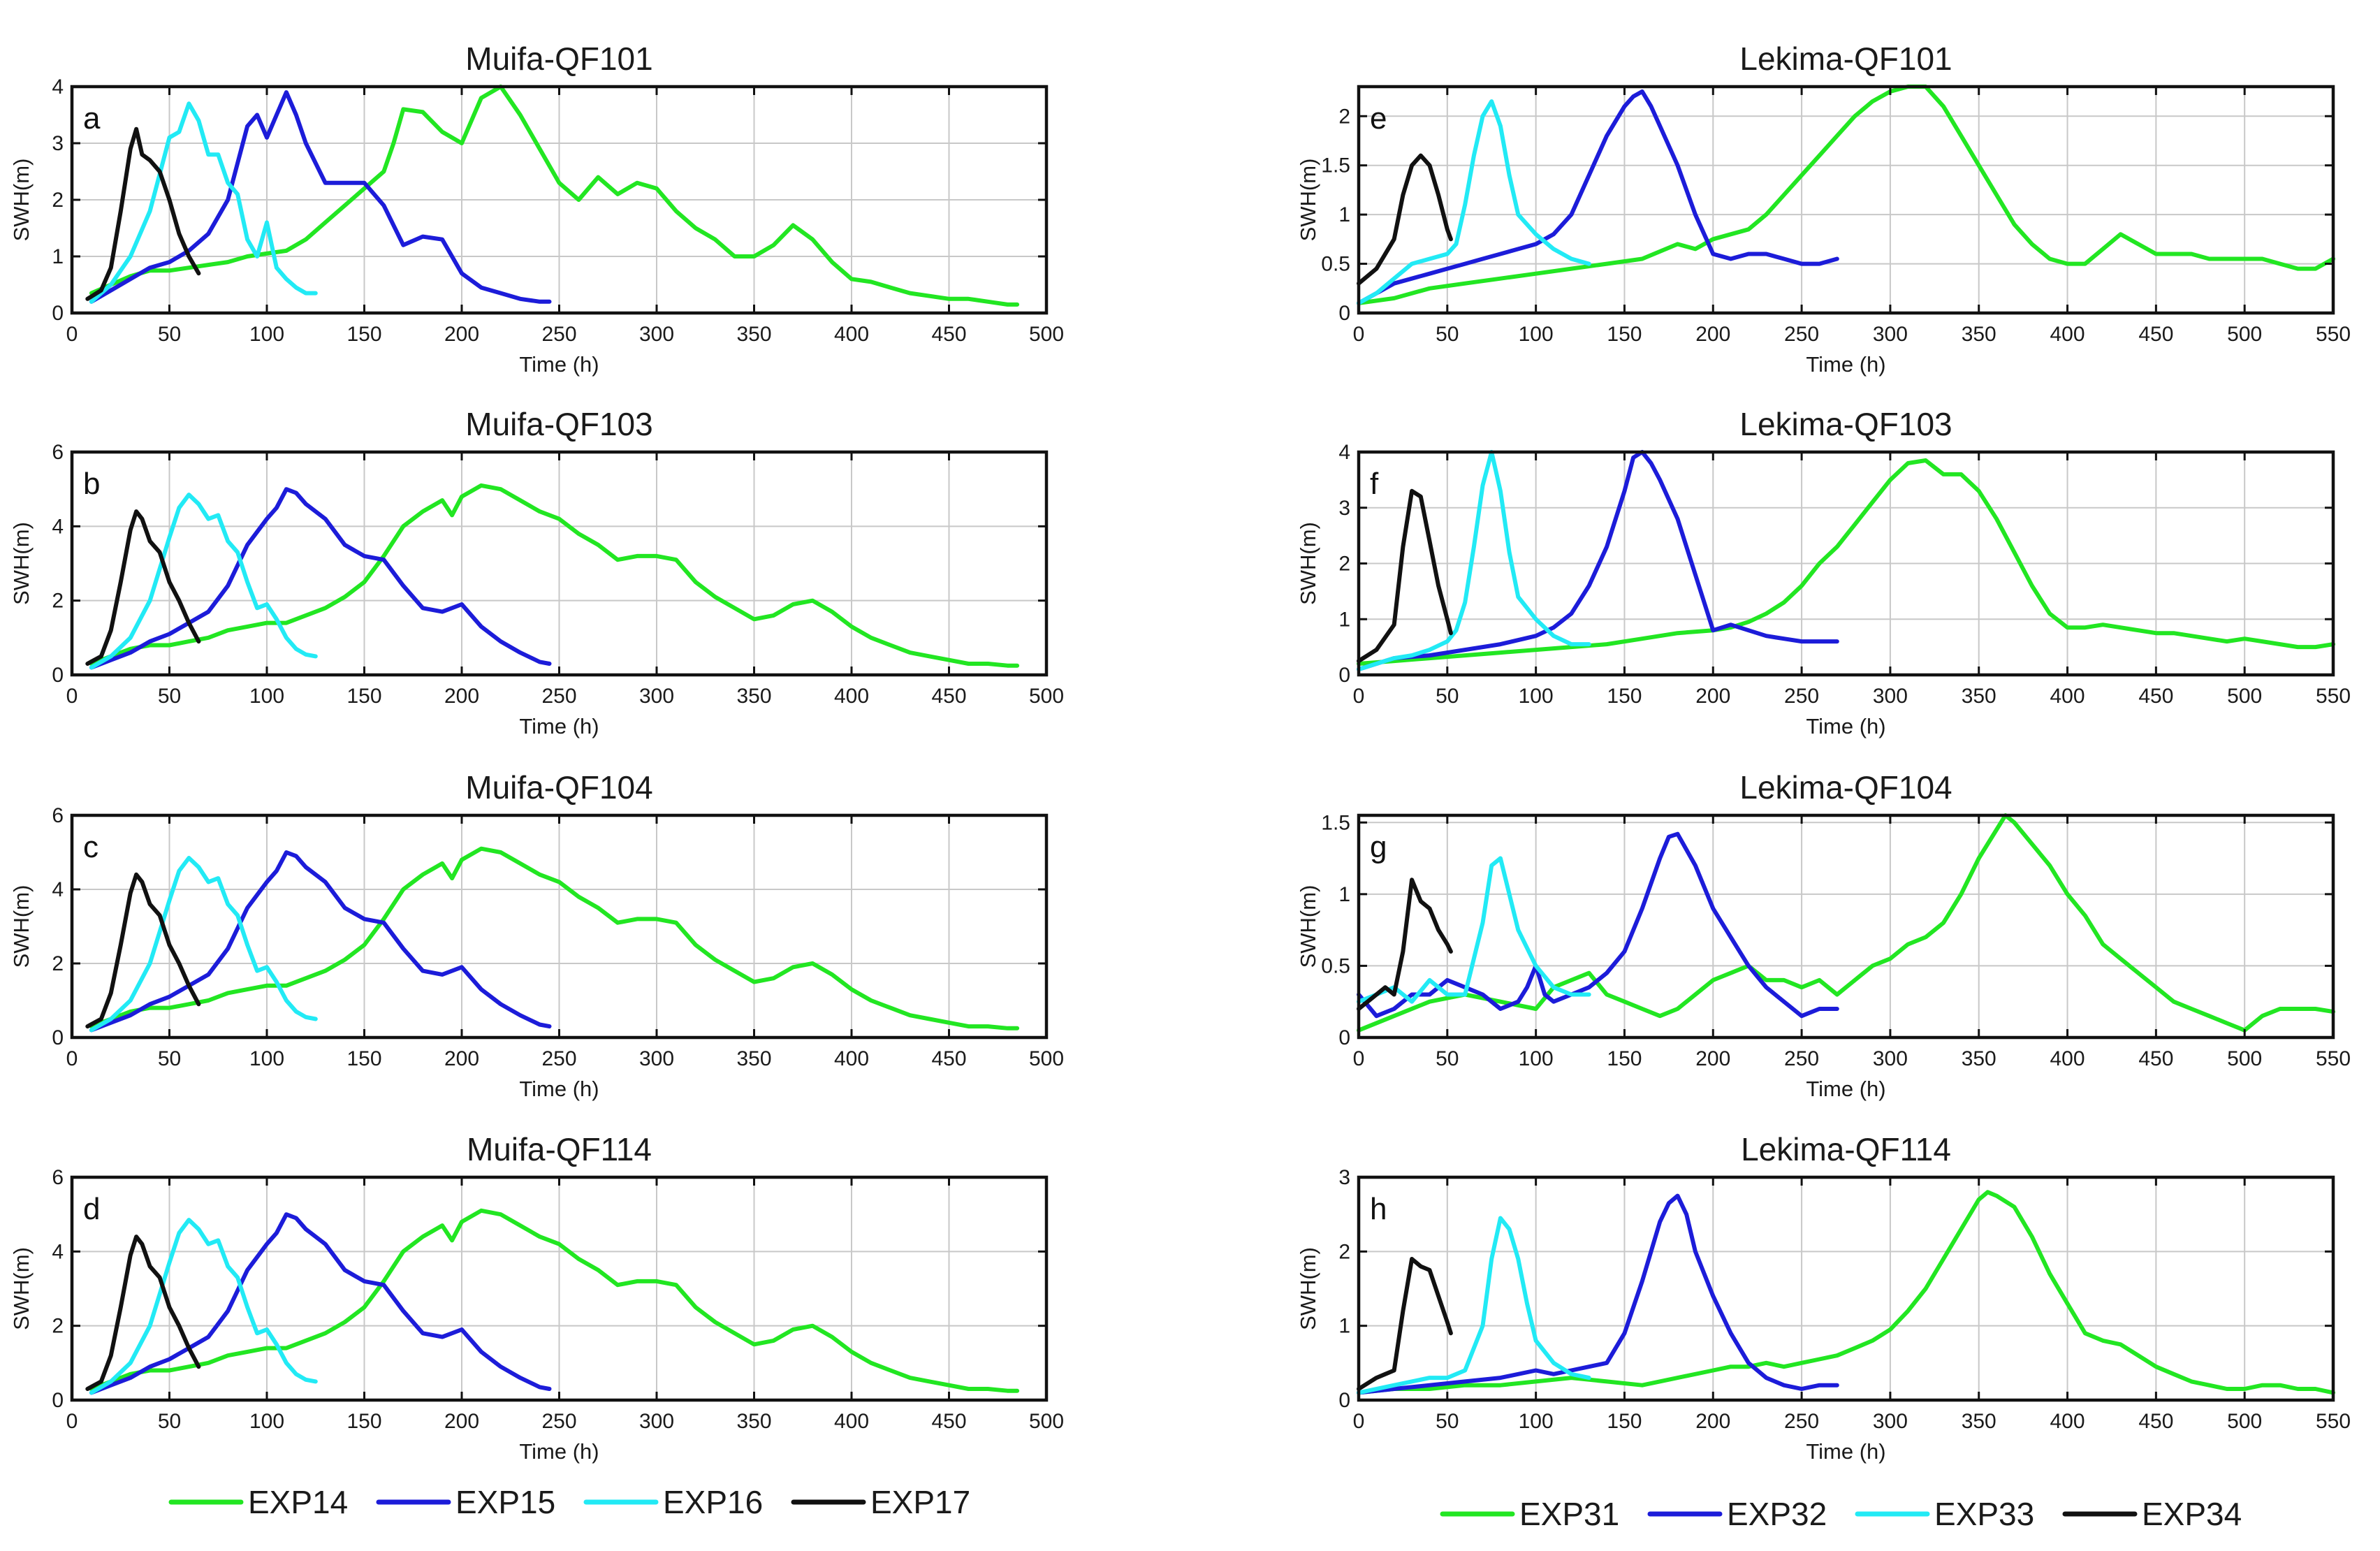  Describe the element at coordinates (2333, 1421) in the screenshot. I see `x-tick-label: 550` at that location.